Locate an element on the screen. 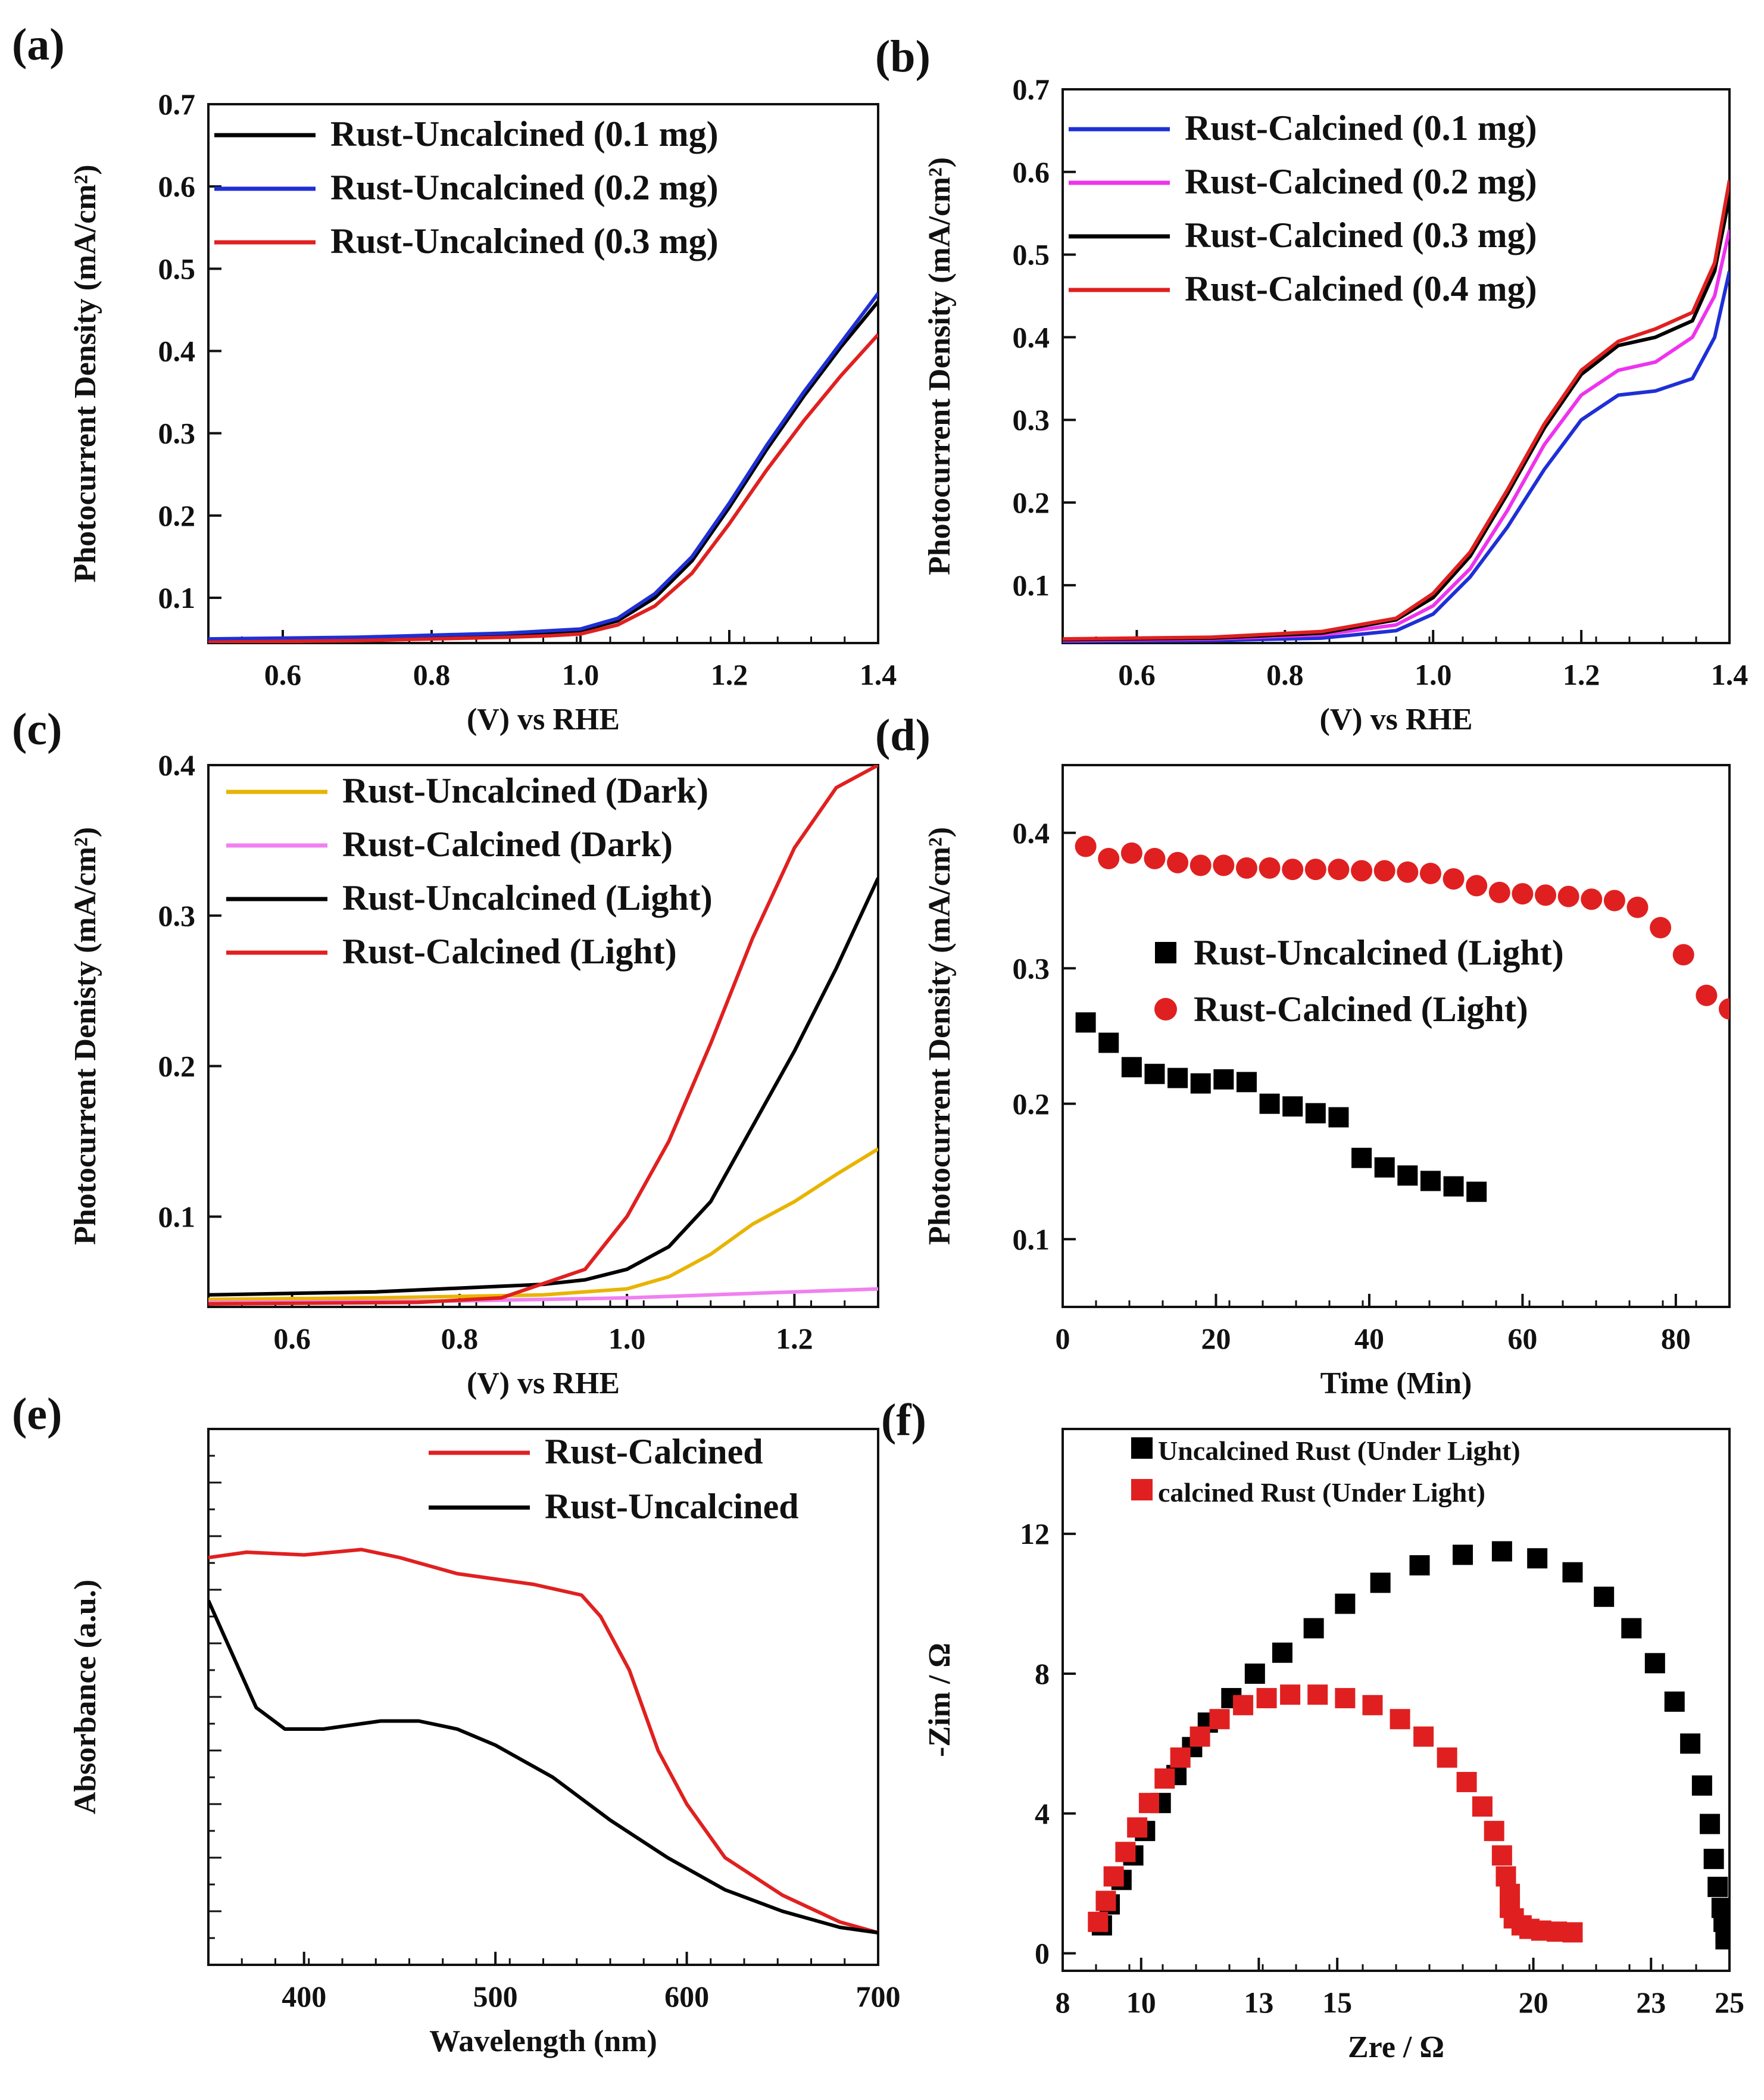 This screenshot has height=2100, width=1764. x-axis-title: Time (Min) is located at coordinates (1396, 1383).